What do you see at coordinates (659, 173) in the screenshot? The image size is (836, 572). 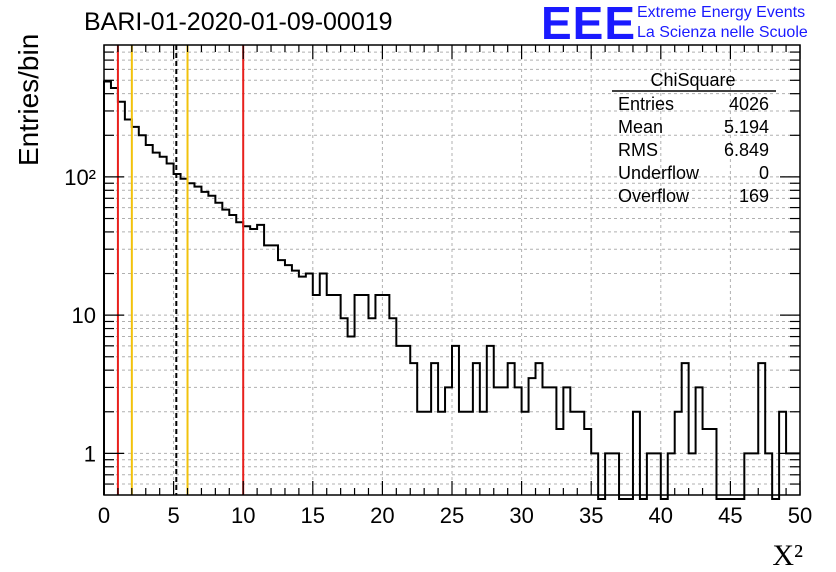 I see `stats-label: Underflow` at bounding box center [659, 173].